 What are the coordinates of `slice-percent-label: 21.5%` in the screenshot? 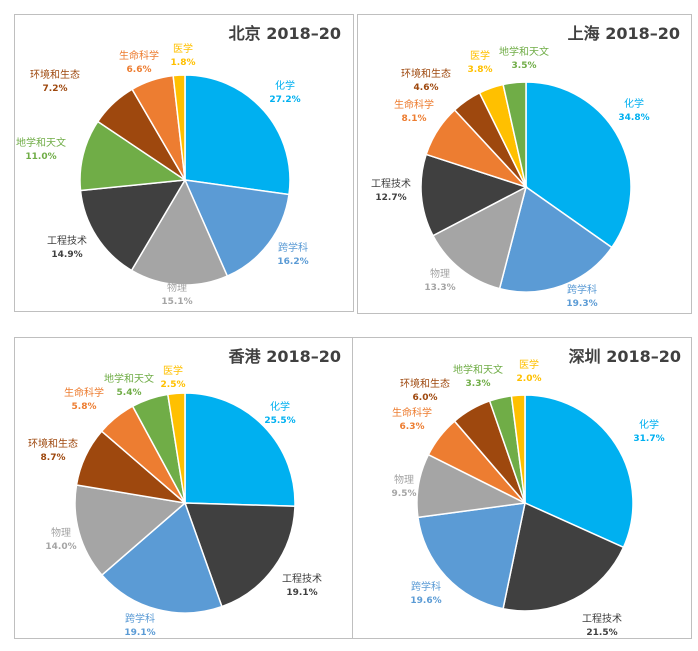 It's located at (601, 633).